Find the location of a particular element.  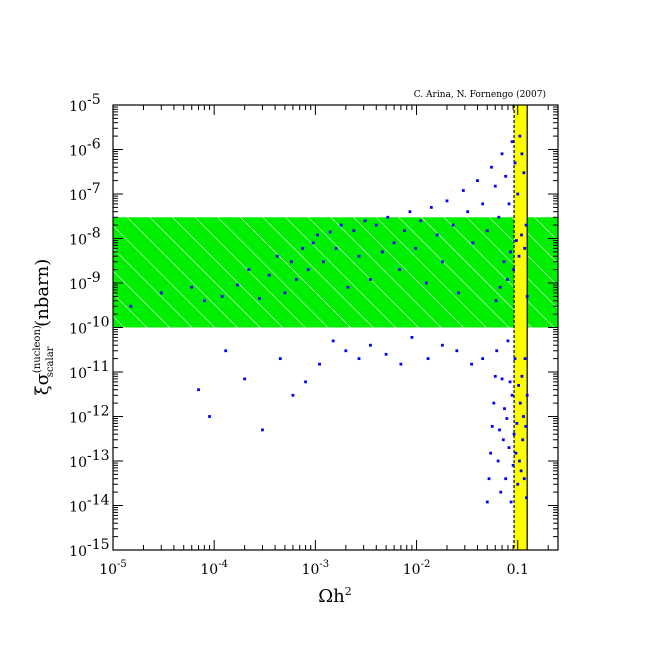

y-tick-label-exp: -7 is located at coordinates (94, 189).